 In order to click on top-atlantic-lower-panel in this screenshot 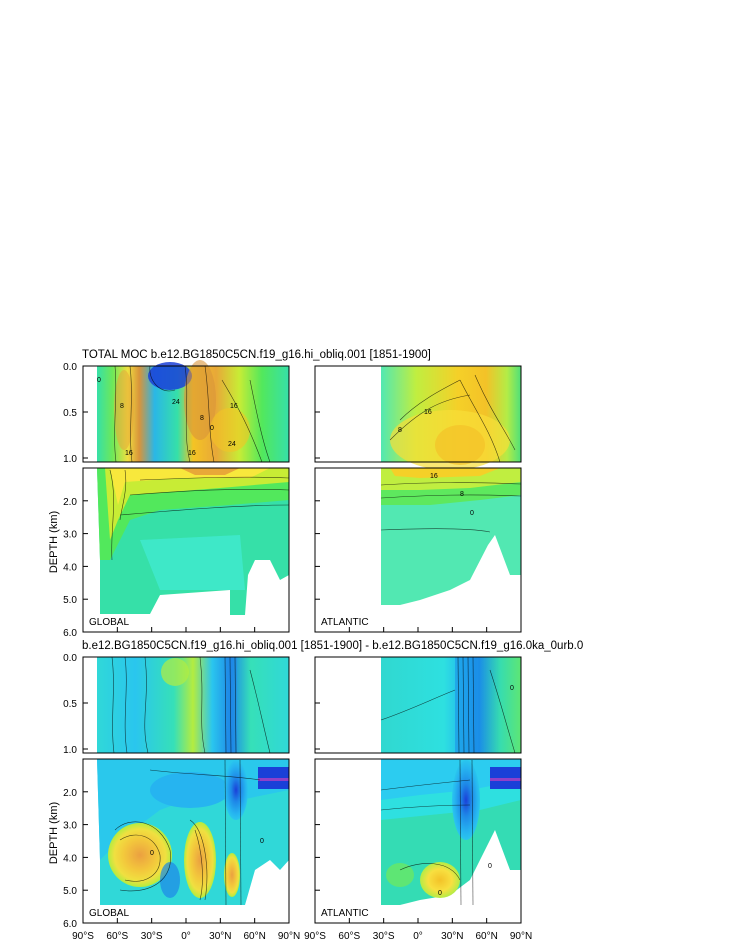, I will do `click(418, 550)`.